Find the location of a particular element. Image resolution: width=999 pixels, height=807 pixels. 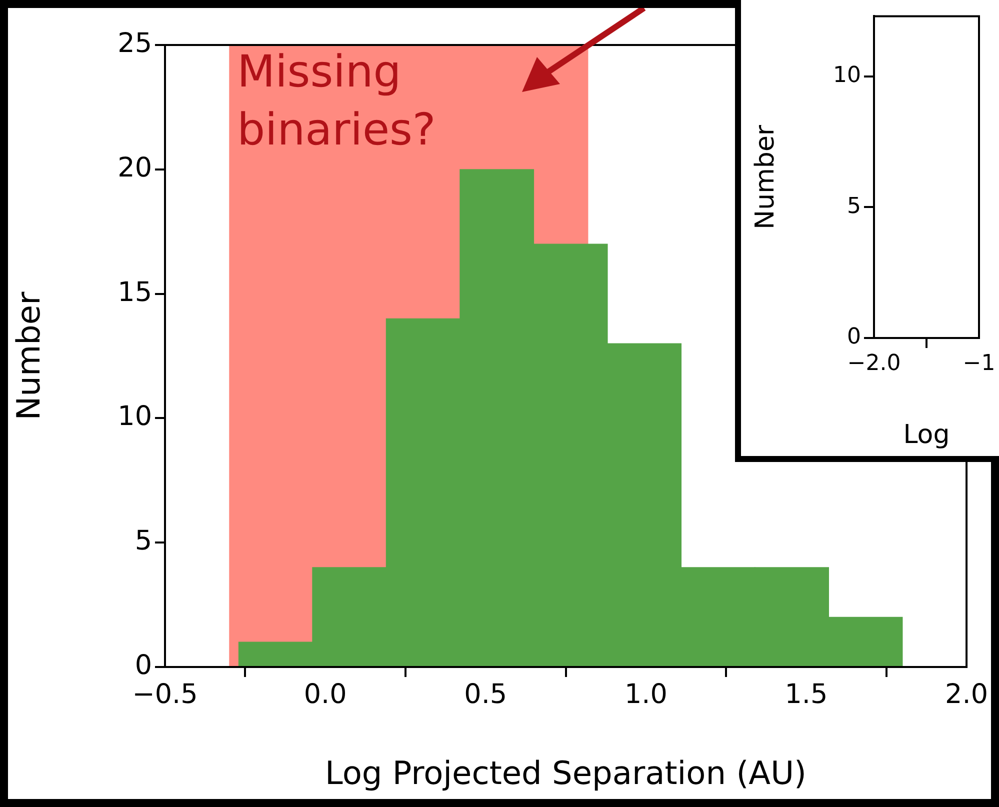

y-tick-label: 20 is located at coordinates (135, 168).